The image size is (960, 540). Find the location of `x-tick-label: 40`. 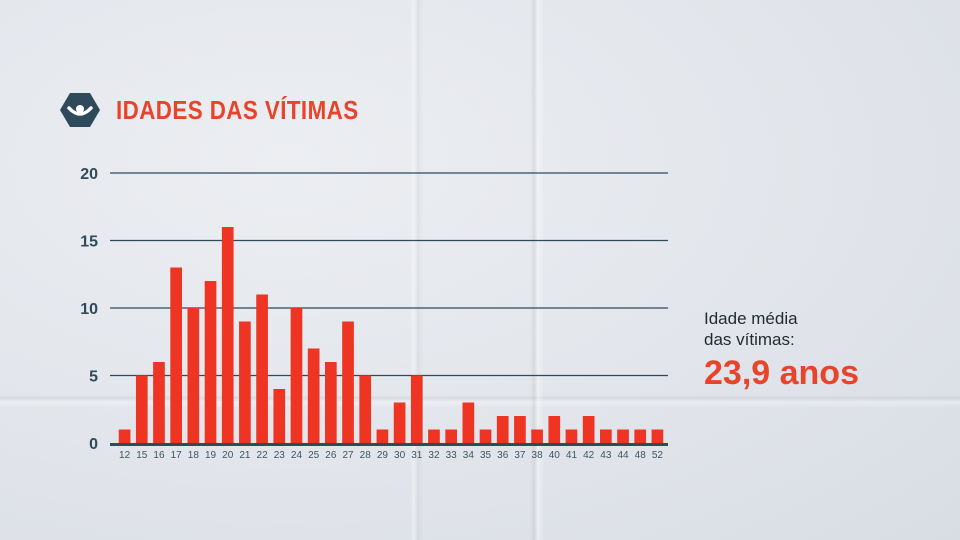

x-tick-label: 40 is located at coordinates (555, 455).